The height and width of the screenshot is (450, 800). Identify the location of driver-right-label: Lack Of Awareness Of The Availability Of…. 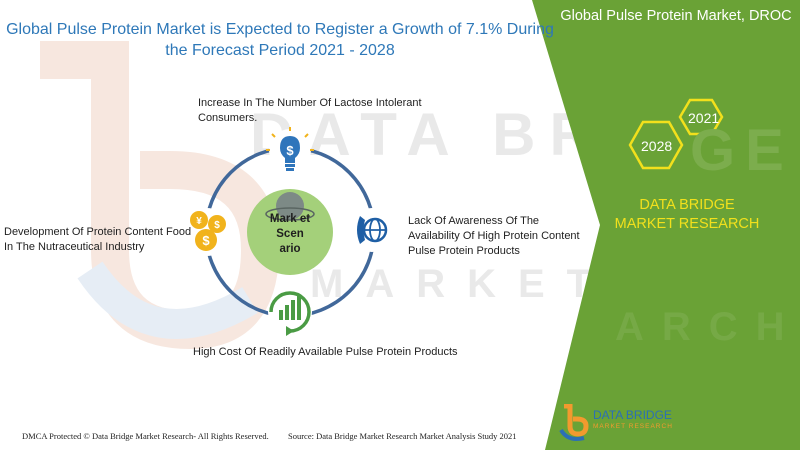
(494, 236).